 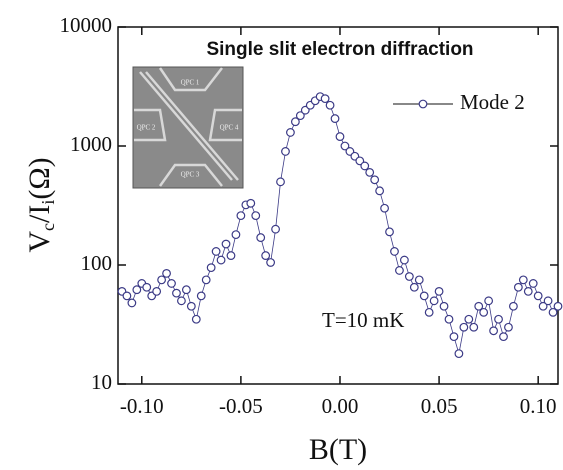 I want to click on x-tick-label: 0.05, so click(x=439, y=406).